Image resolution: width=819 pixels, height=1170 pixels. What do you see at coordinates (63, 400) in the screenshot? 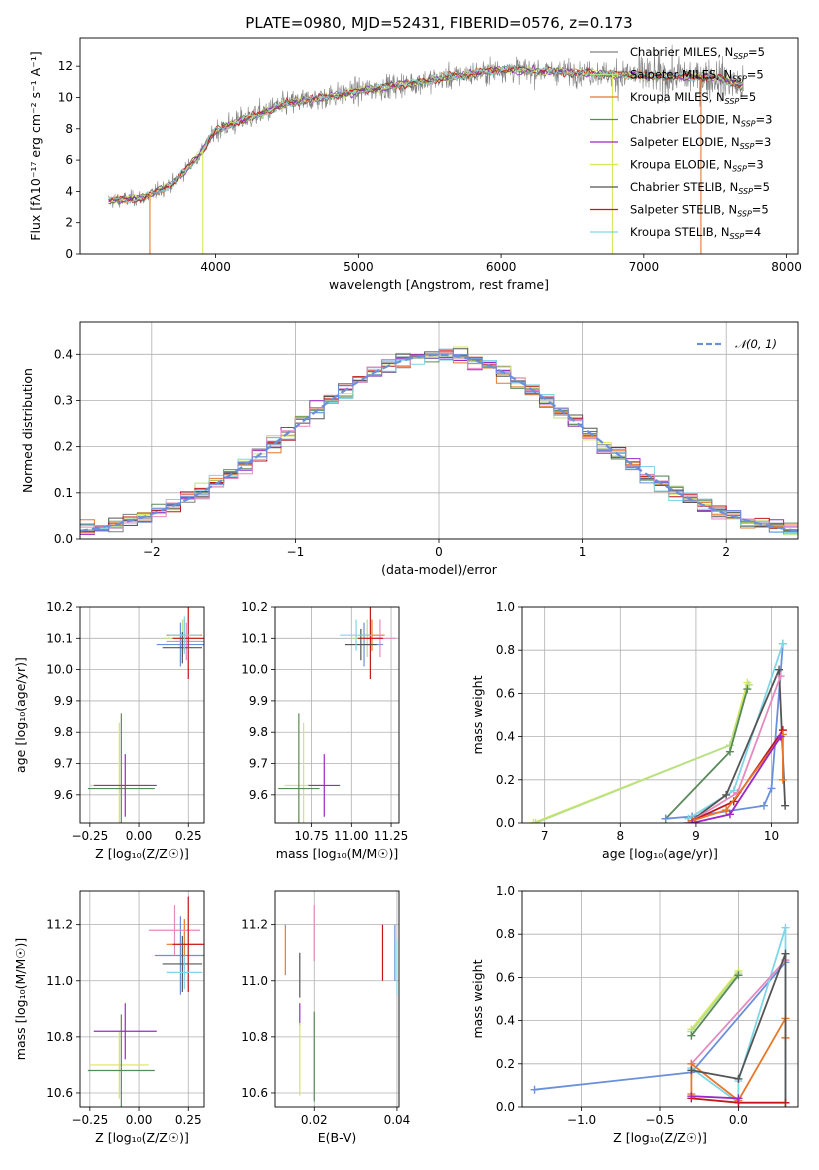
I see `y-tick-label: 0.3` at bounding box center [63, 400].